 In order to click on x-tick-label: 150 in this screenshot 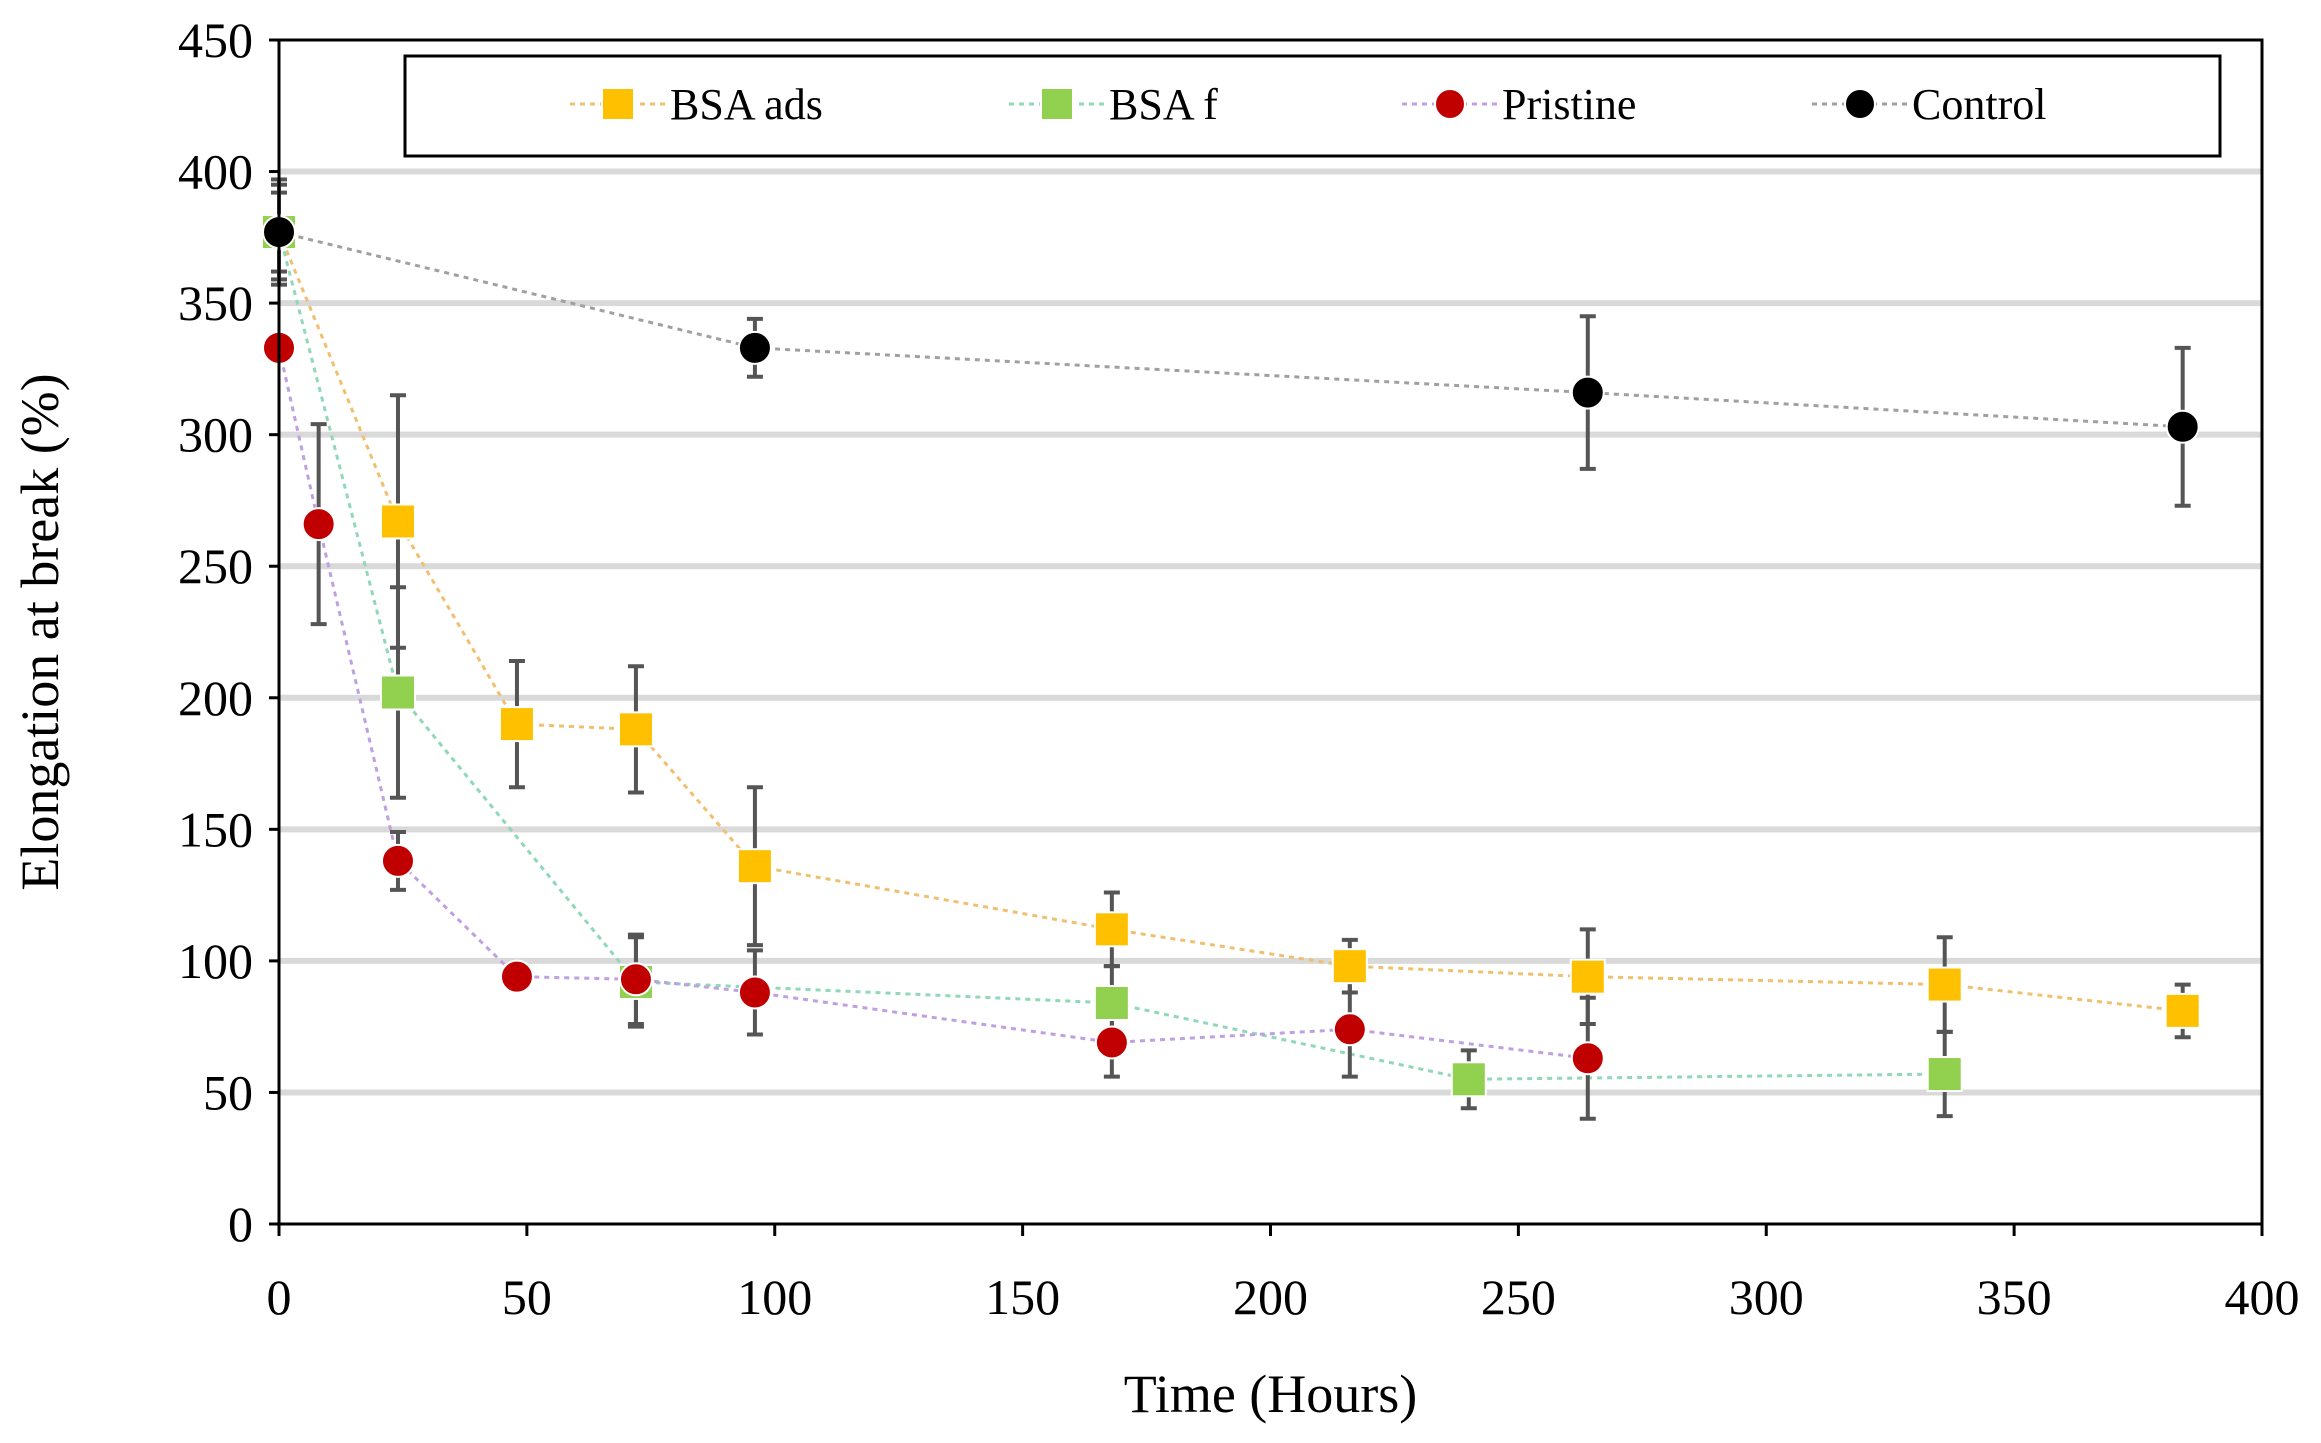, I will do `click(1022, 1297)`.